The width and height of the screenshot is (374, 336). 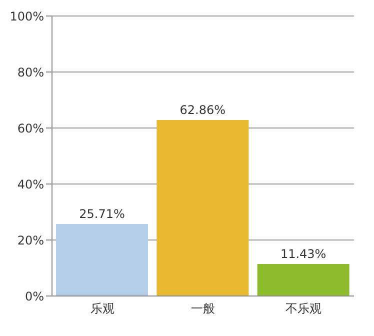 What do you see at coordinates (27, 16) in the screenshot?
I see `y-tick-label: 100%` at bounding box center [27, 16].